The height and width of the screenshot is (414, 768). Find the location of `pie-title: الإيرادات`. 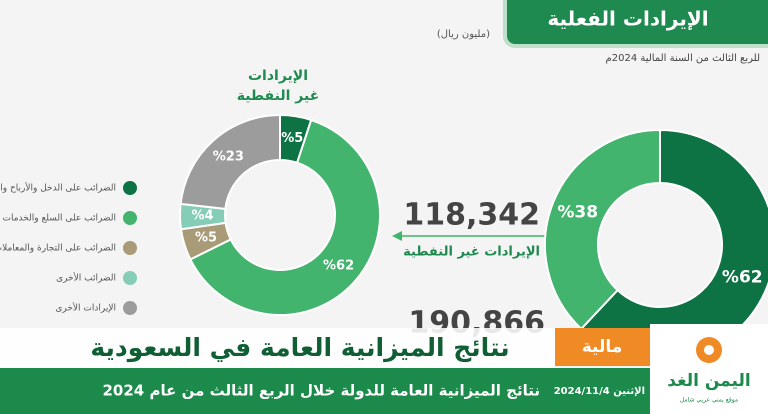

pie-title: الإيرادات is located at coordinates (278, 76).